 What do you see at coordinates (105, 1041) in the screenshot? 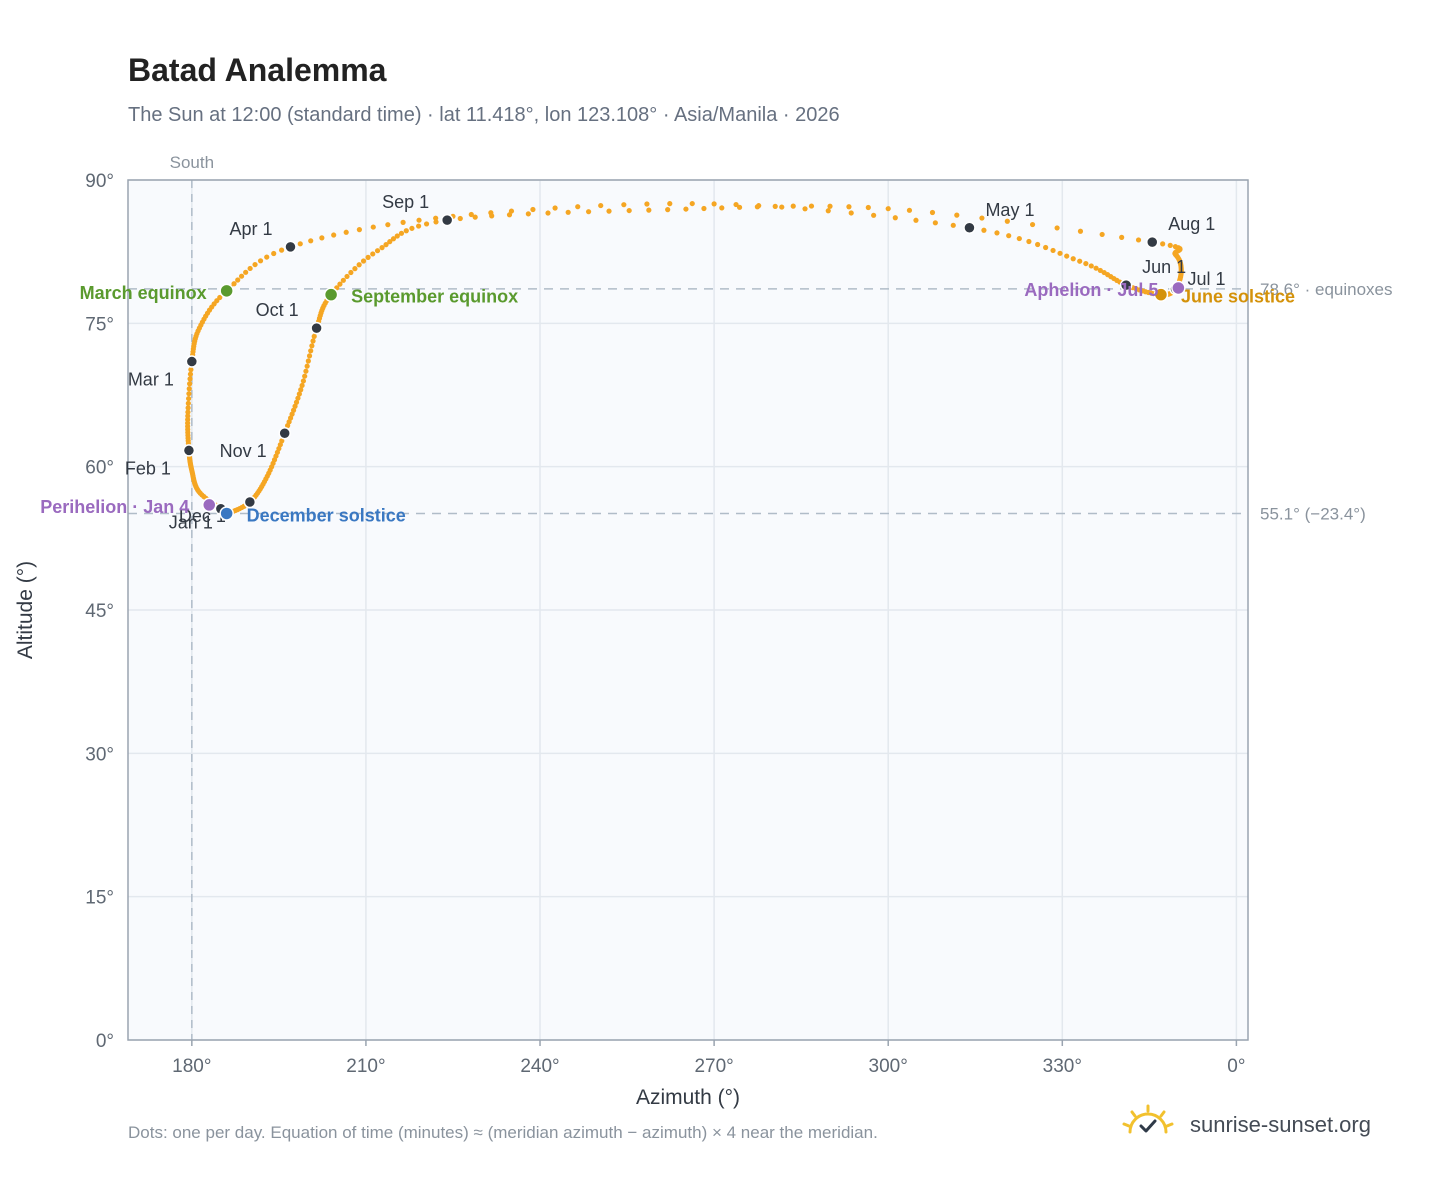
I see `y-tick-label: 0°` at bounding box center [105, 1041].